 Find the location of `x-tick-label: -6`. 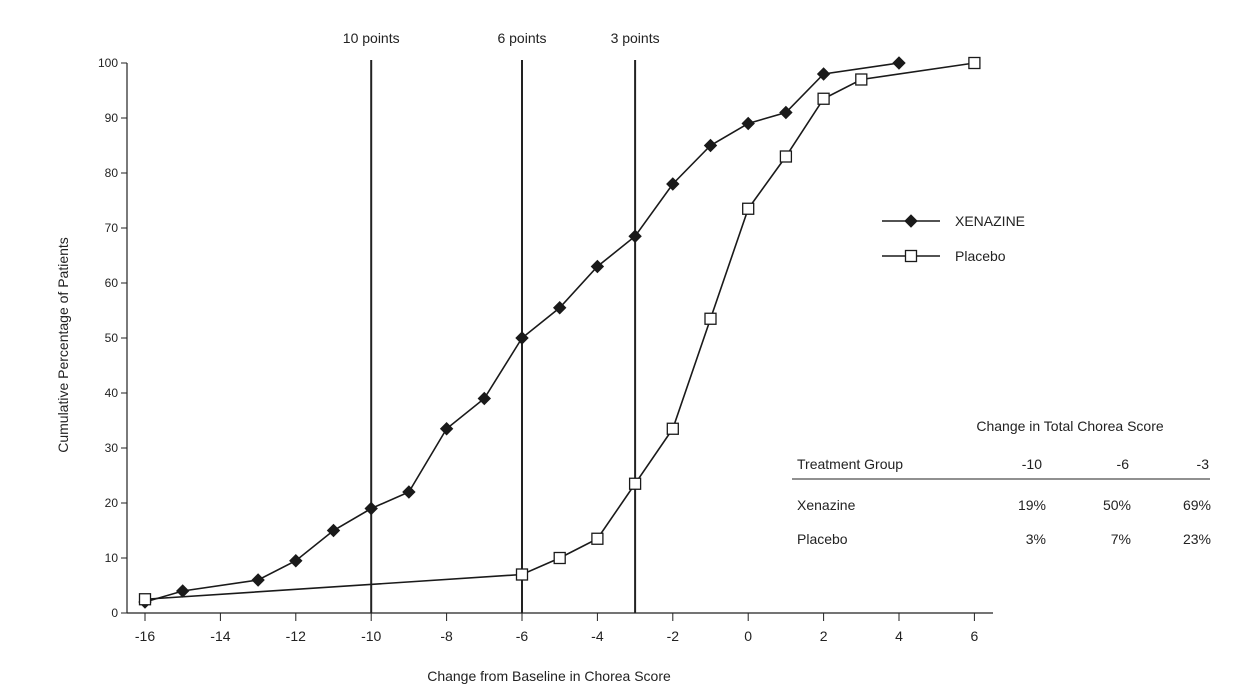

x-tick-label: -6 is located at coordinates (522, 636).